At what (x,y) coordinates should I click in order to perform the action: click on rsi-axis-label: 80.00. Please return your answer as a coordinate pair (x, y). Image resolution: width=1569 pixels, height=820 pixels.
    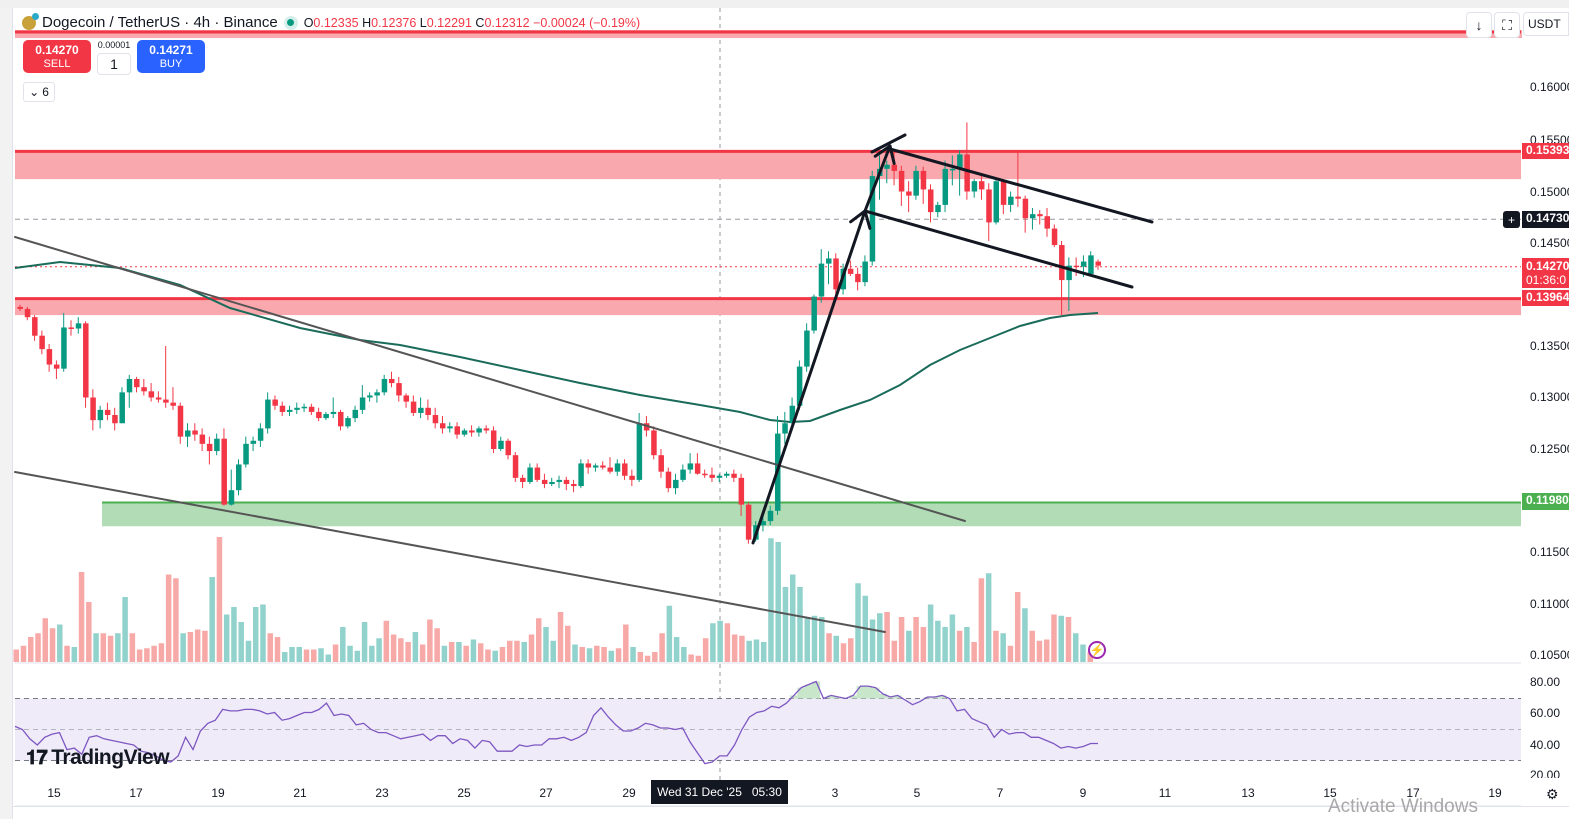
    Looking at the image, I should click on (1545, 682).